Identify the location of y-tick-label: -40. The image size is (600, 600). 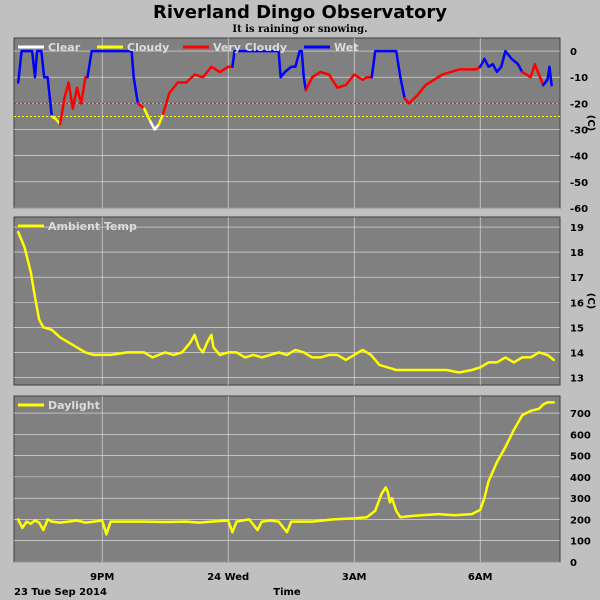
(579, 157).